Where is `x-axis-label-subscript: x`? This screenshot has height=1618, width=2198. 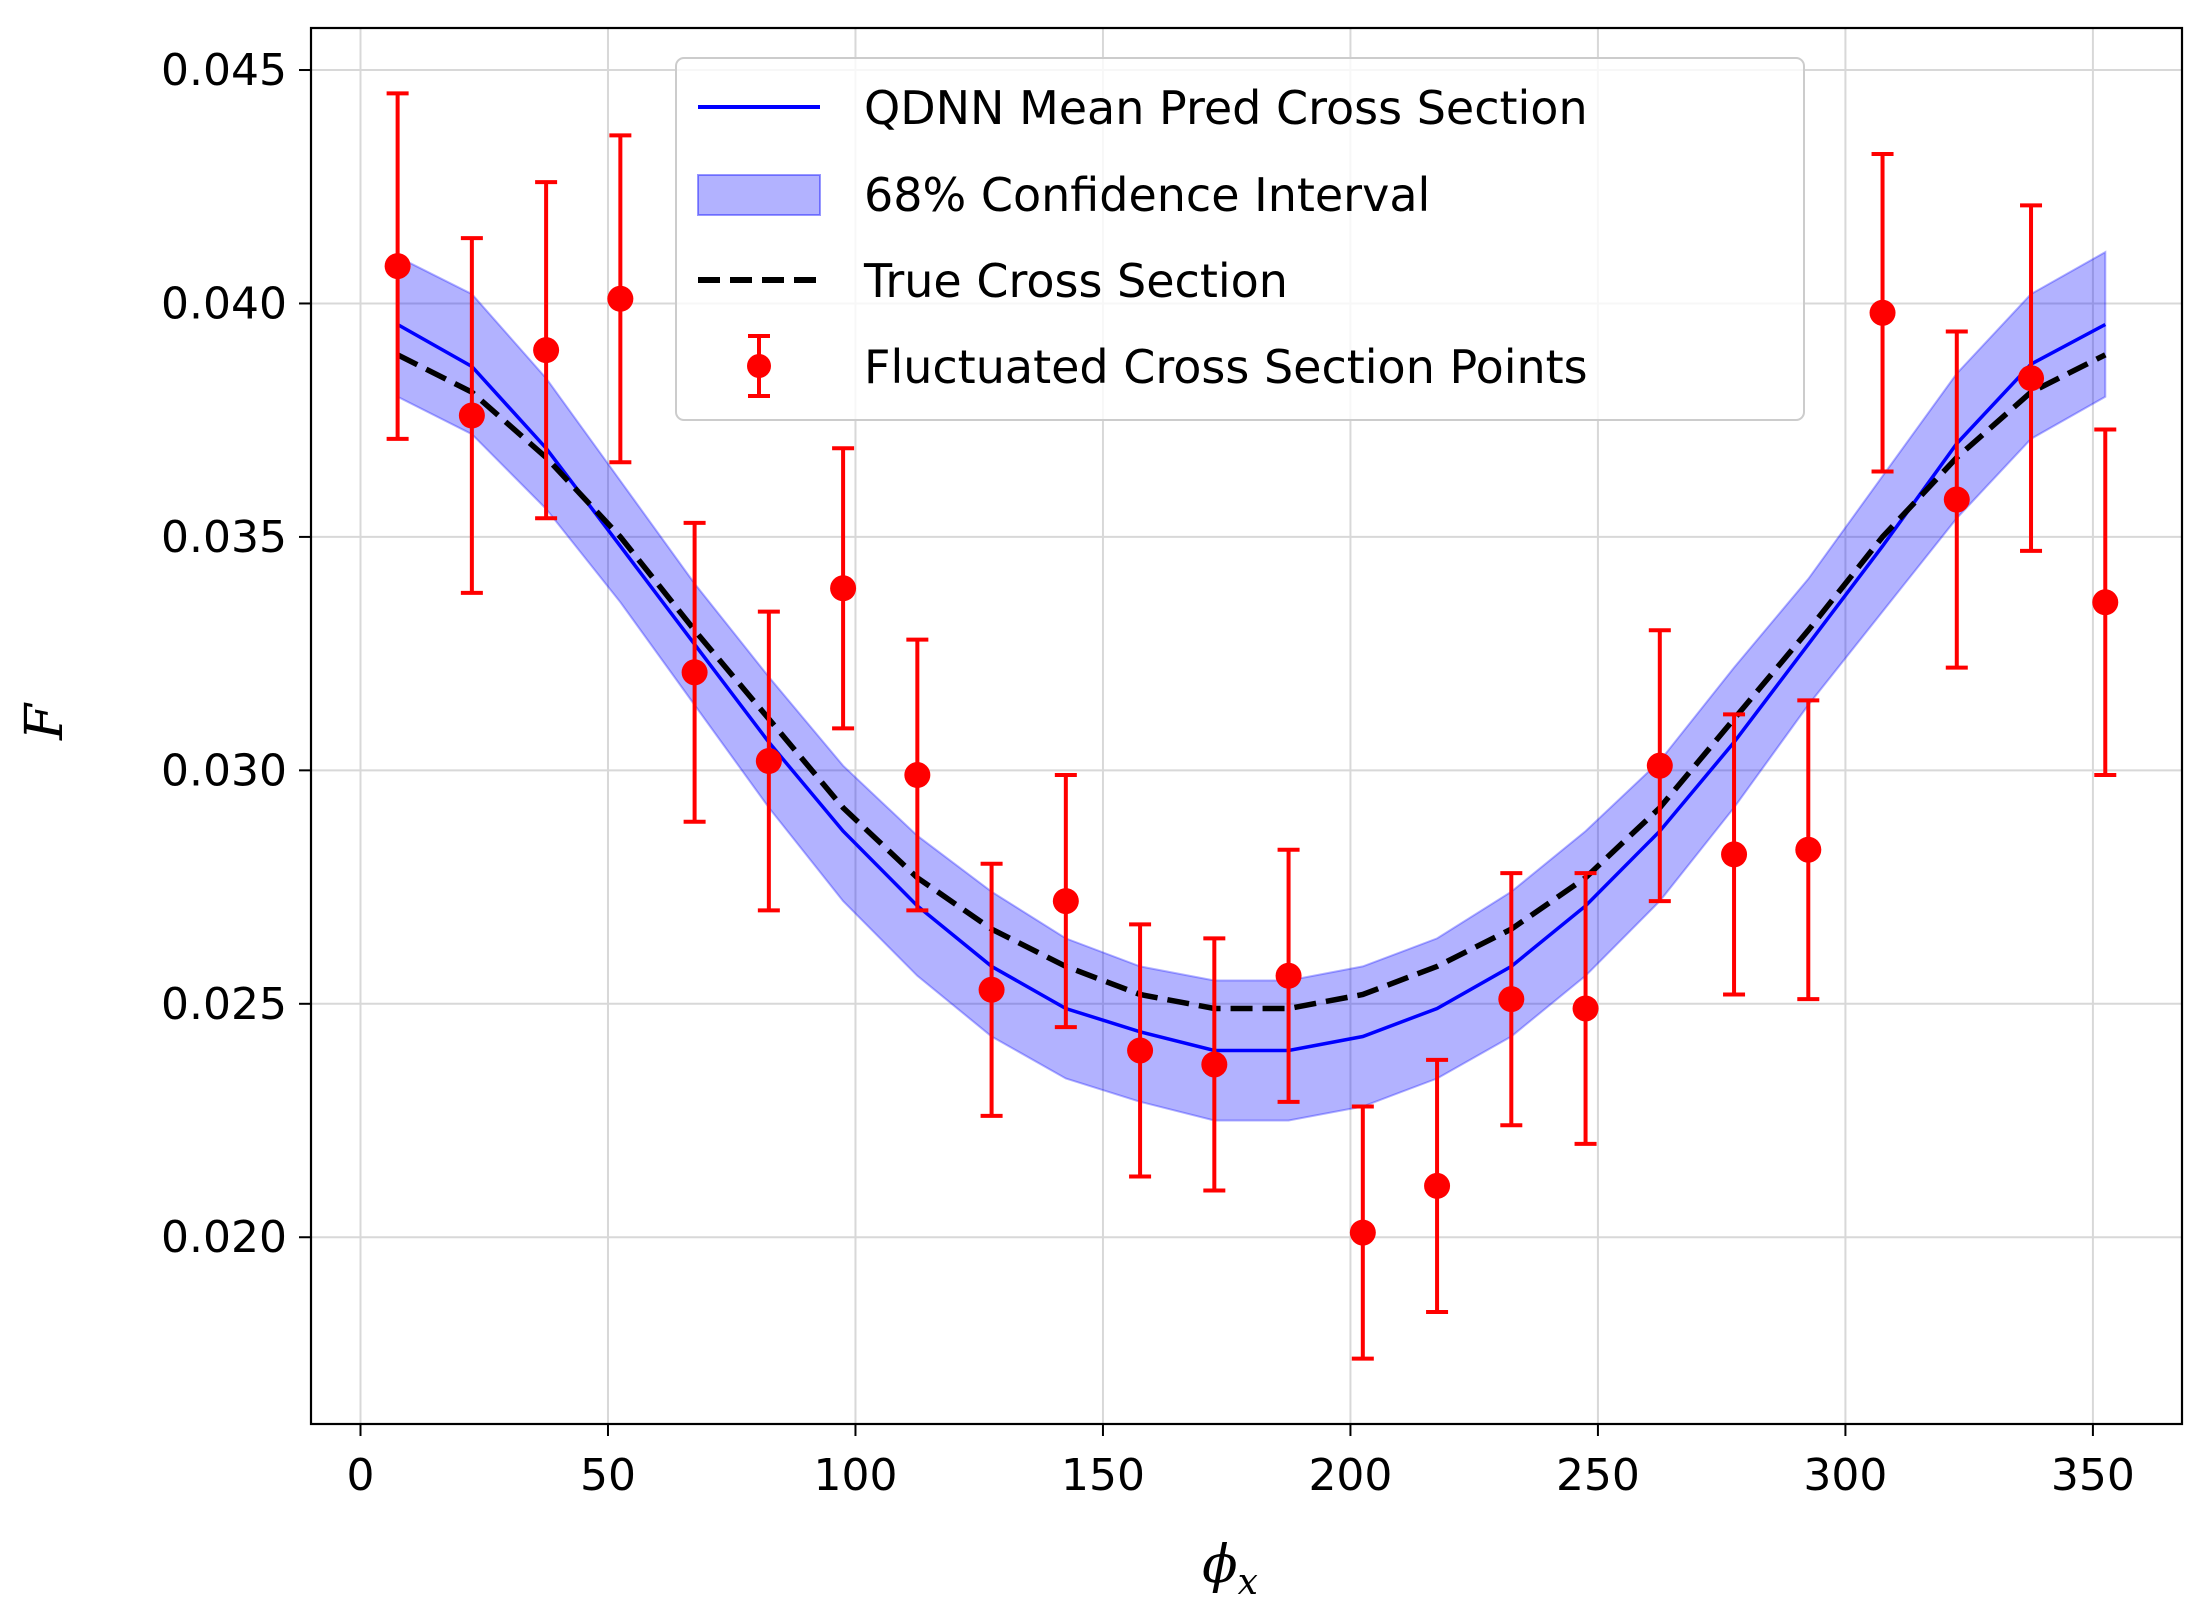
x-axis-label-subscript: x is located at coordinates (1248, 1582).